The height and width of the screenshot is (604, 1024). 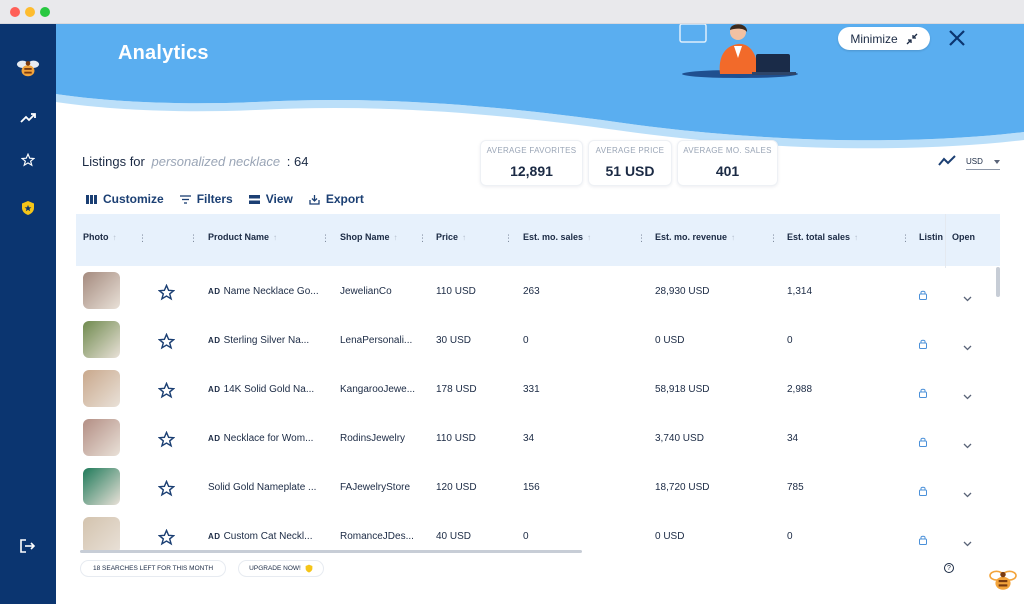 What do you see at coordinates (243, 237) in the screenshot?
I see `column-header-product-name: Product Name ↑` at bounding box center [243, 237].